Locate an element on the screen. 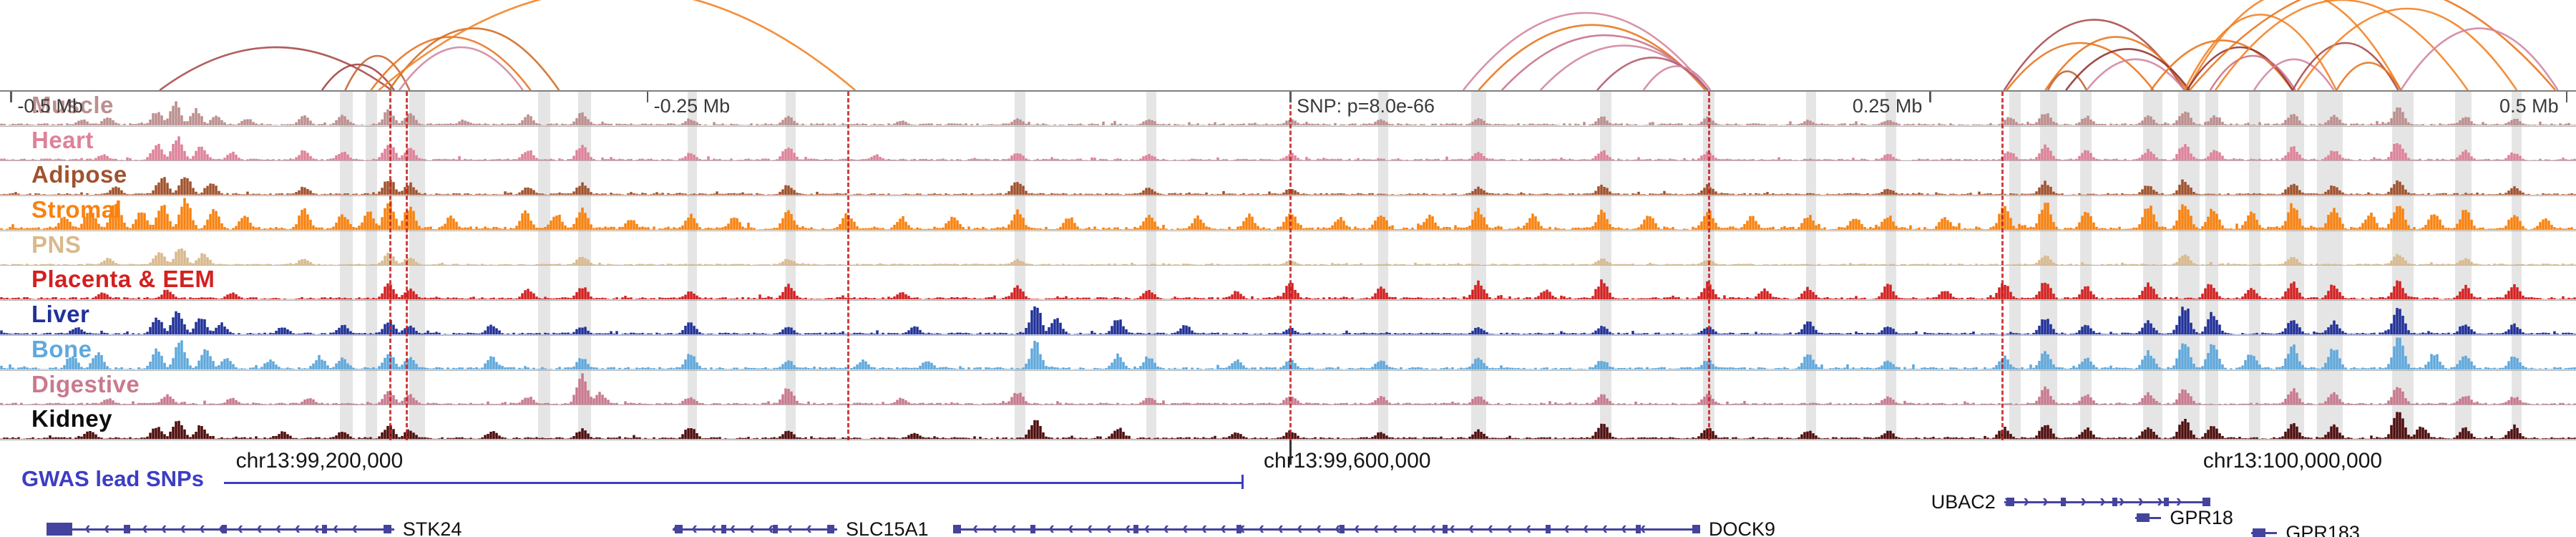 Image resolution: width=2576 pixels, height=537 pixels. coordinate-label: chr13:99,600,000 is located at coordinates (1347, 461).